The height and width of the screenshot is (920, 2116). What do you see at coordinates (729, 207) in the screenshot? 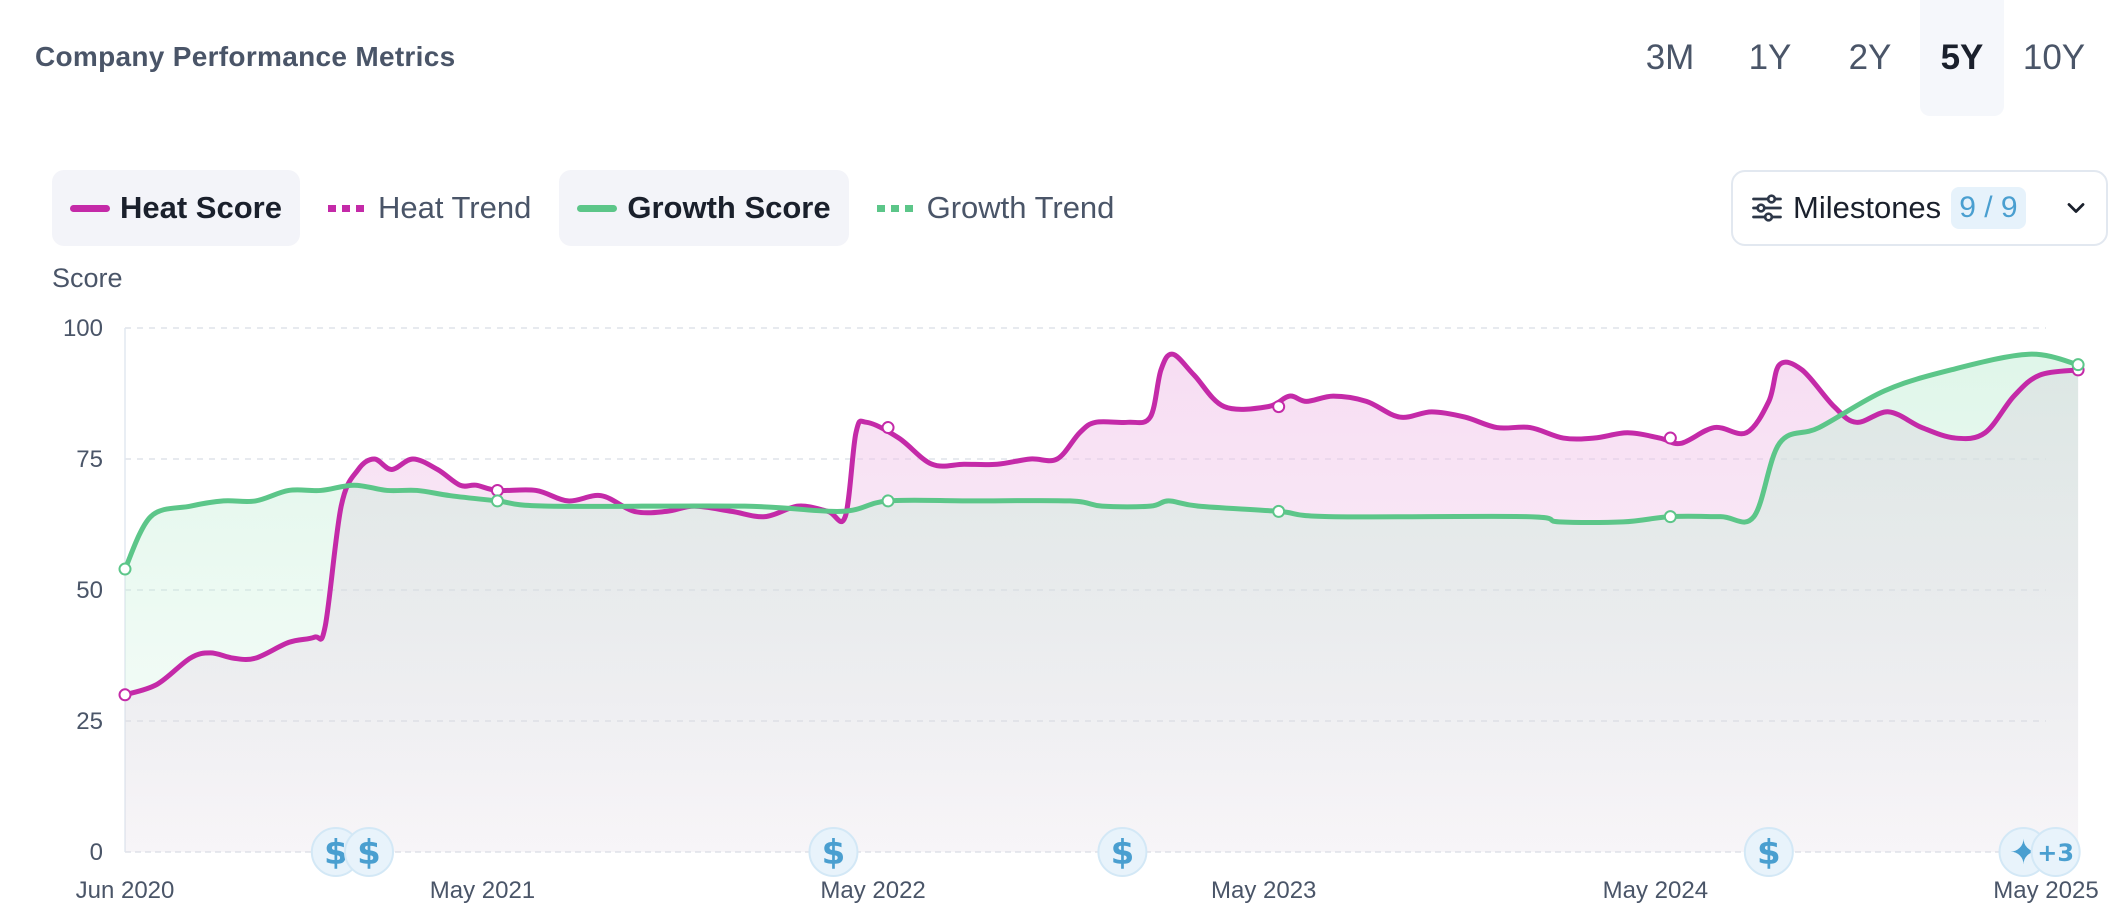
I see `legend-growth-score-label: Growth Score` at bounding box center [729, 207].